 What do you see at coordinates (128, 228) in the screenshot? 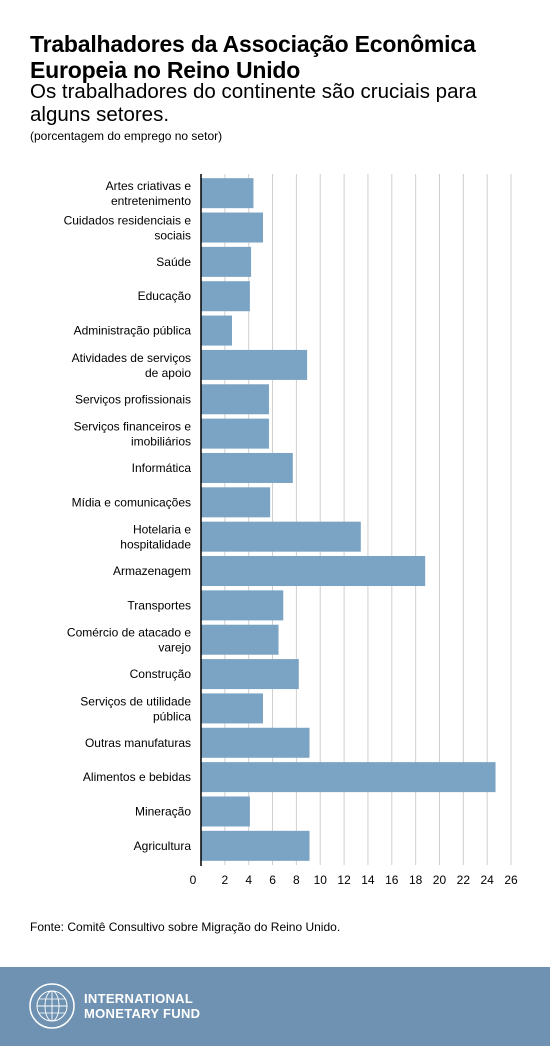
I see `category-label: Cuidados residenciais e sociais` at bounding box center [128, 228].